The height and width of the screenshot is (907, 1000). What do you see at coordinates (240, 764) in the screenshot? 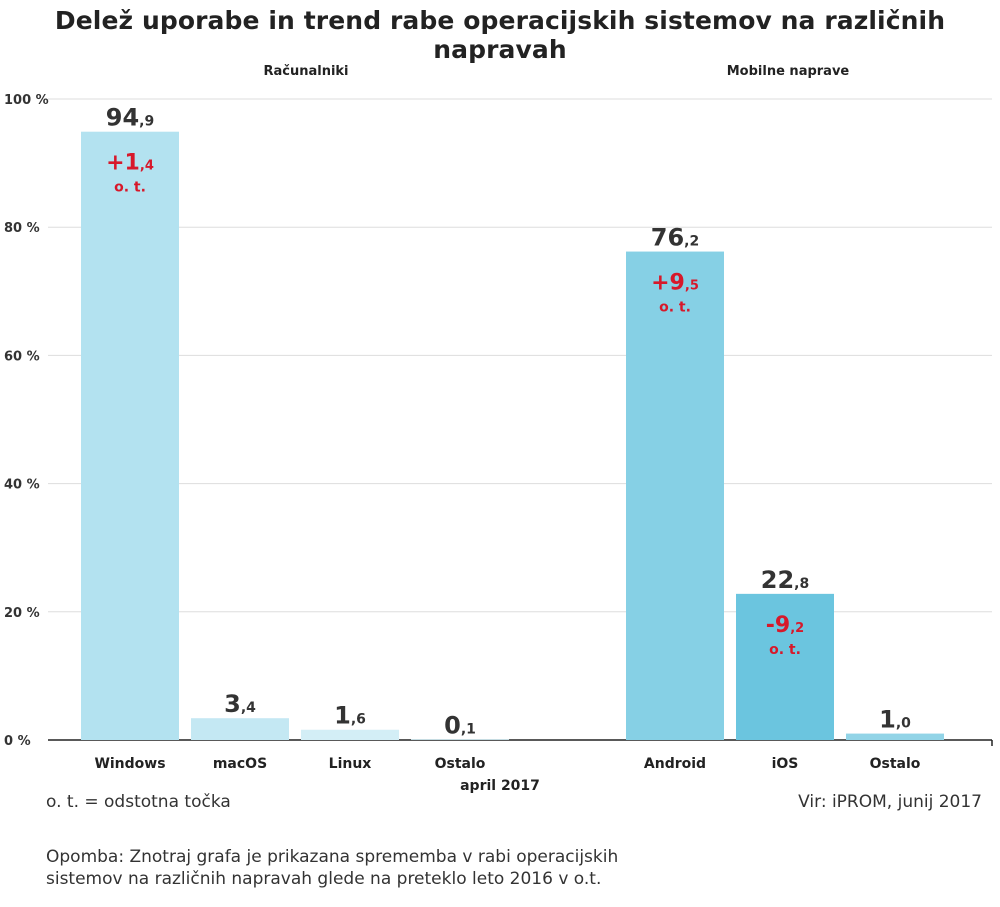
I see `category-label: macOS` at bounding box center [240, 764].